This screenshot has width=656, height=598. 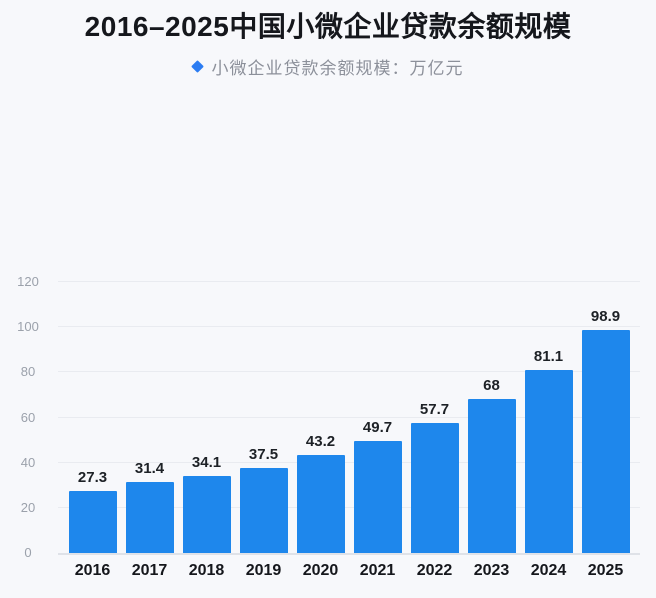 What do you see at coordinates (92, 522) in the screenshot?
I see `bar-2016` at bounding box center [92, 522].